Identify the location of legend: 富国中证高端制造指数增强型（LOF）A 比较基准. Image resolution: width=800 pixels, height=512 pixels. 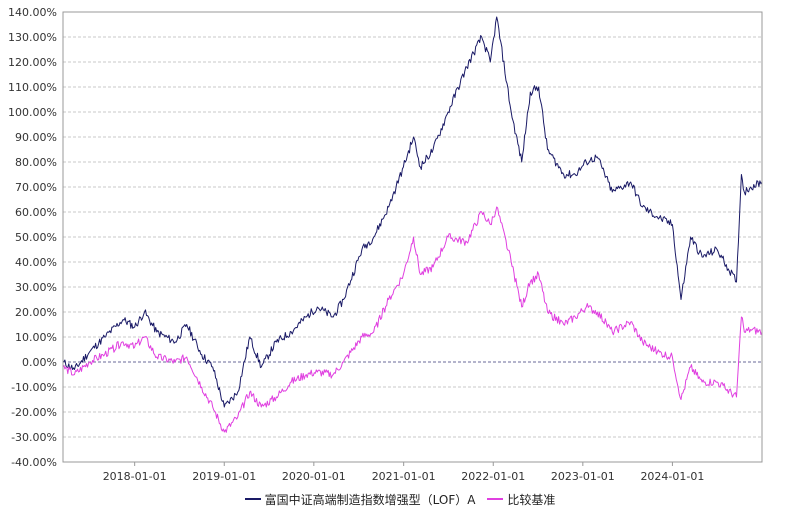
(400, 498).